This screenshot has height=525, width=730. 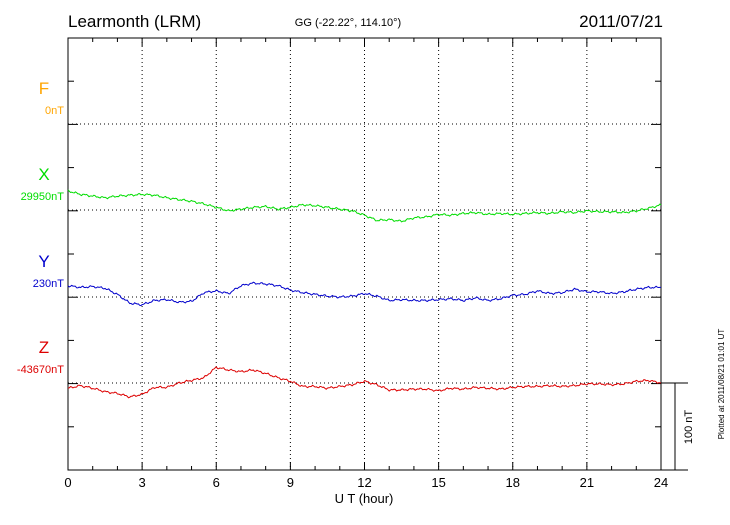 I want to click on series-labels: F 0nT X 29950nT Y 230nT Z -43670nT, so click(x=40, y=227).